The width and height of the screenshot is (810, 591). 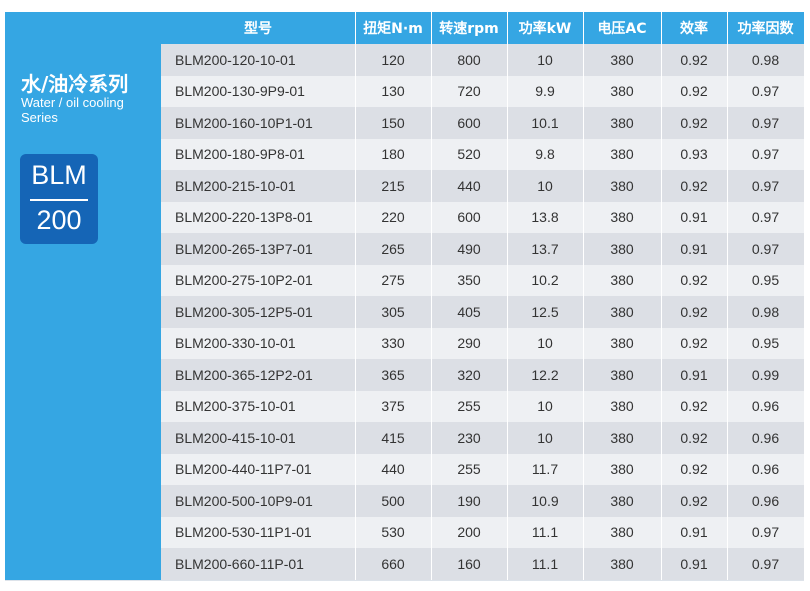 What do you see at coordinates (244, 280) in the screenshot?
I see `cell-model: BLM200-275-10P2-01` at bounding box center [244, 280].